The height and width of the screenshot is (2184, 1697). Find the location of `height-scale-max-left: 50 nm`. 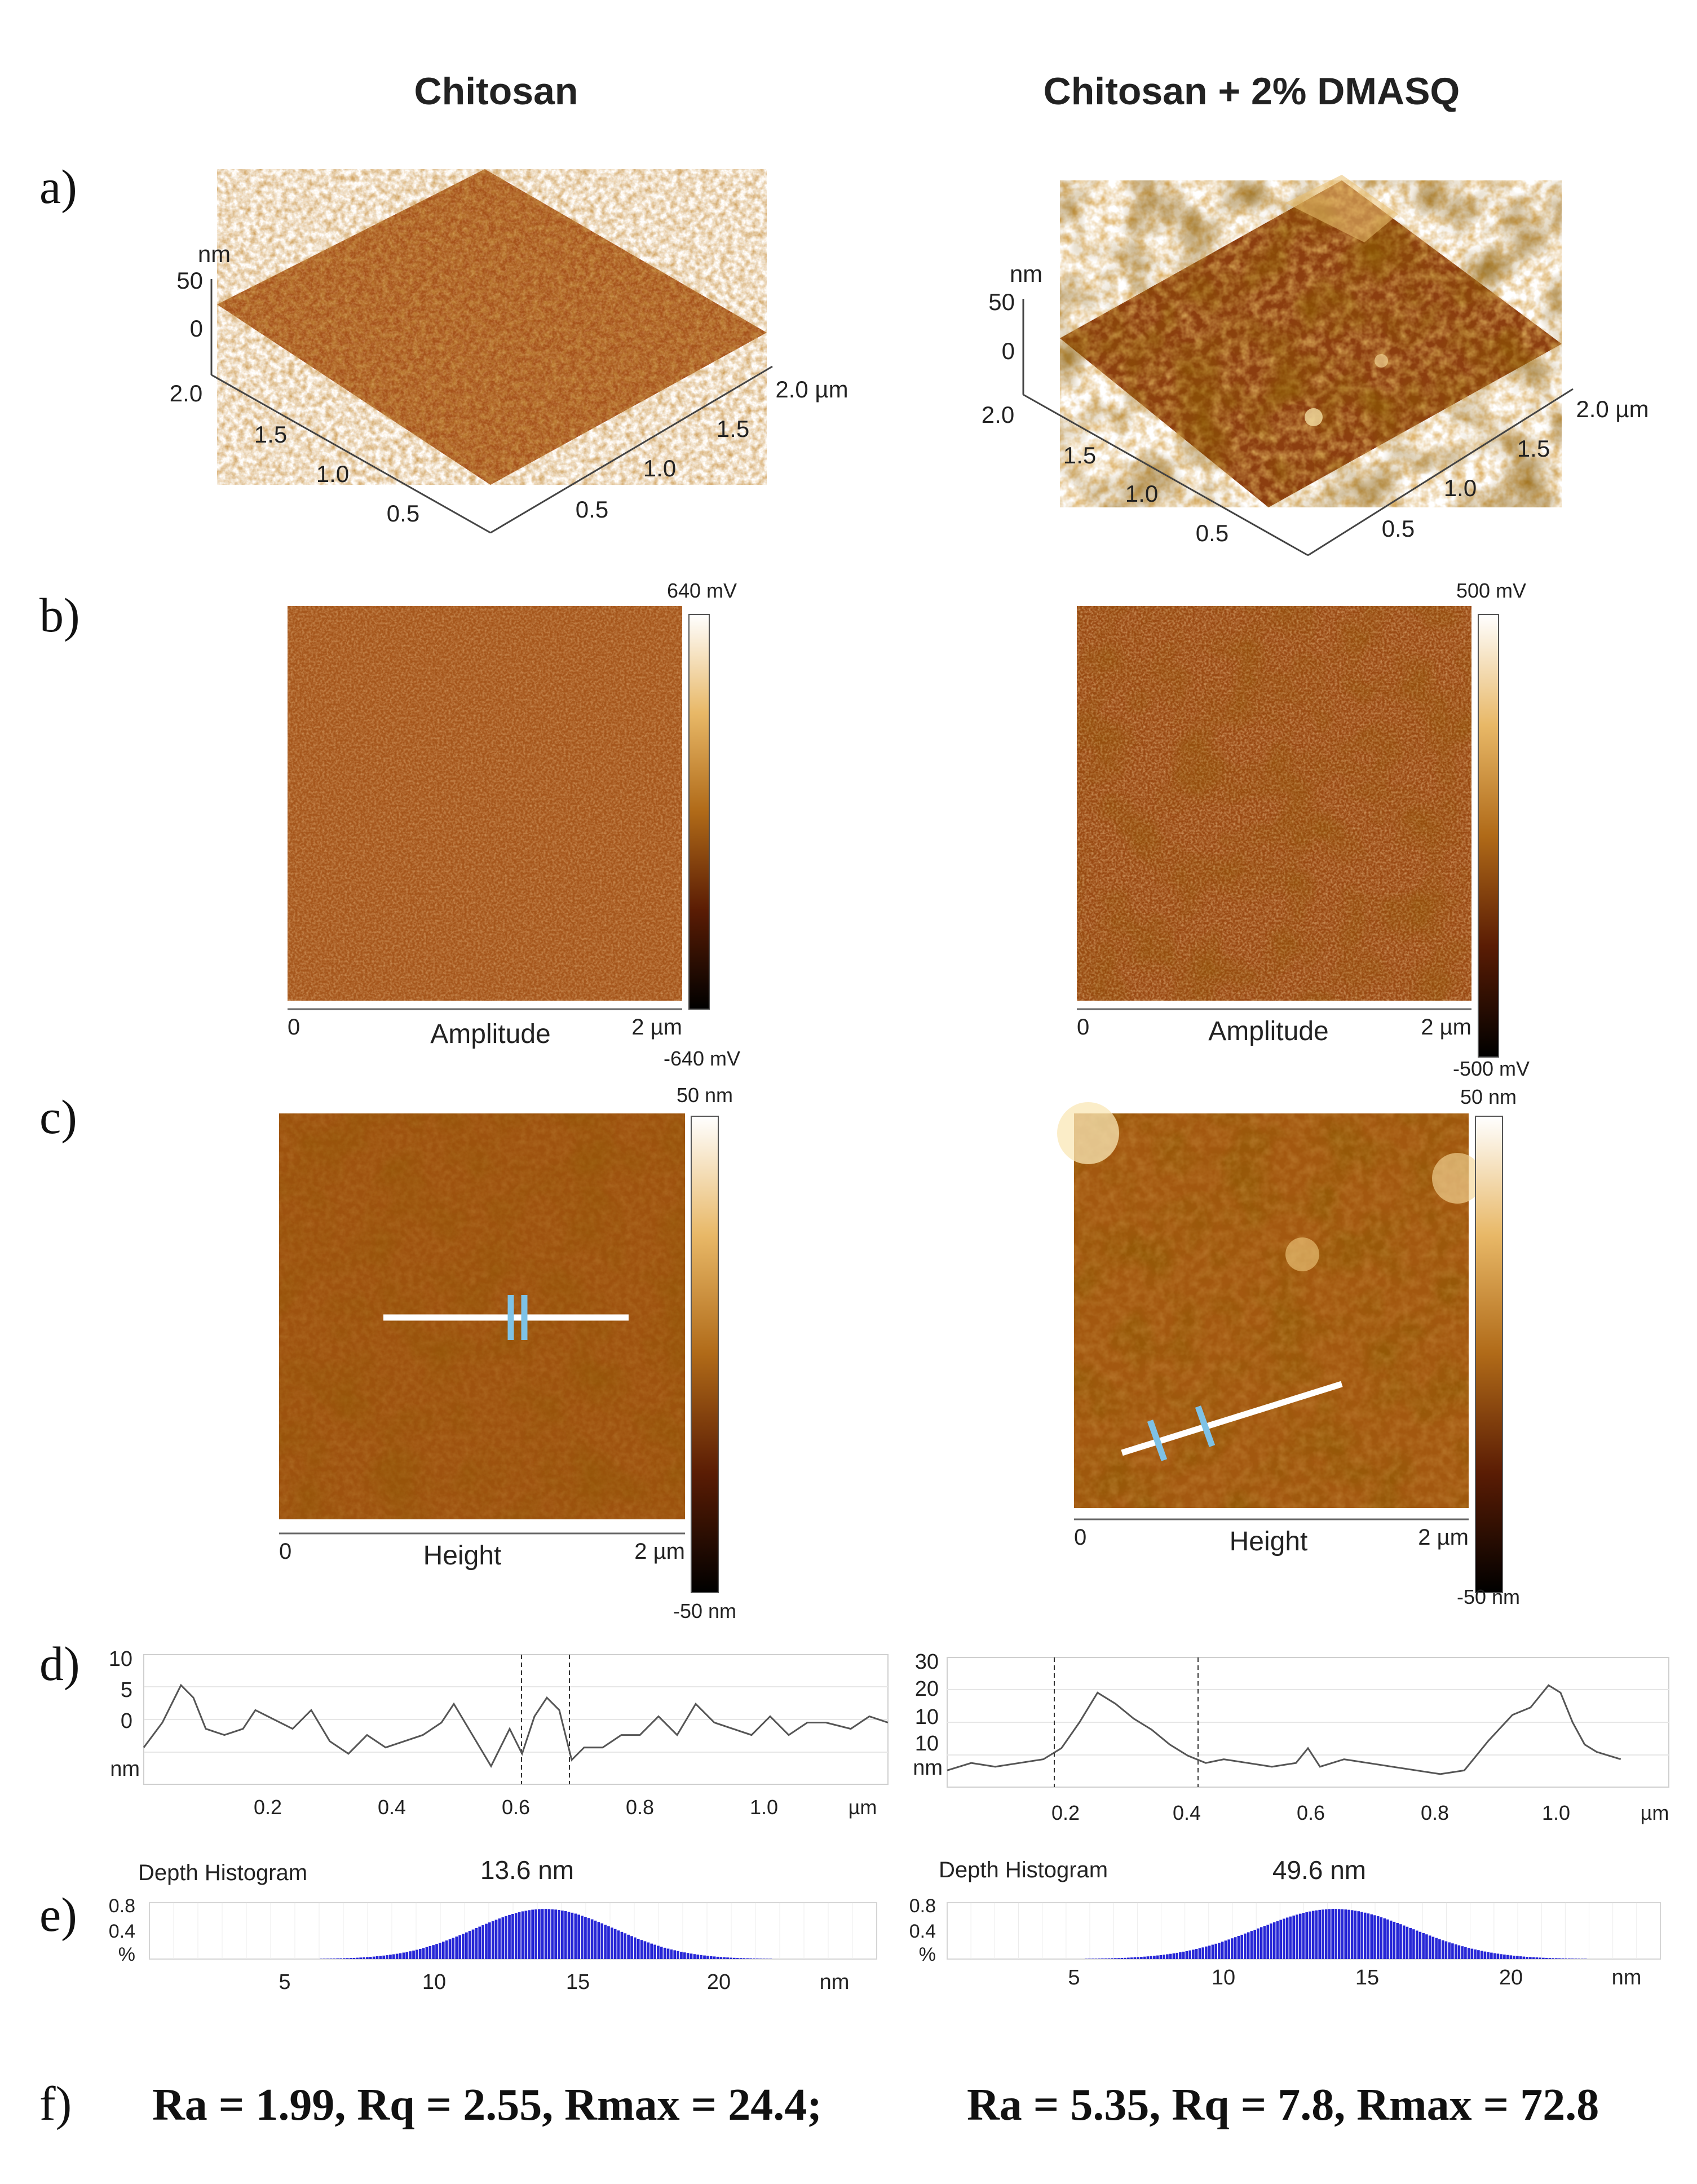

height-scale-max-left: 50 nm is located at coordinates (705, 1095).